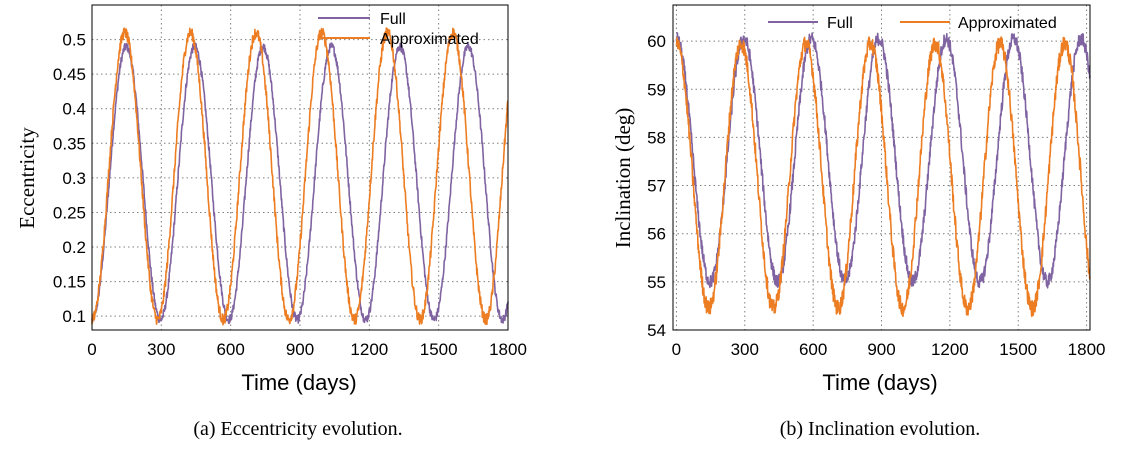  Describe the element at coordinates (69, 74) in the screenshot. I see `y-tick-label: 0.45` at that location.